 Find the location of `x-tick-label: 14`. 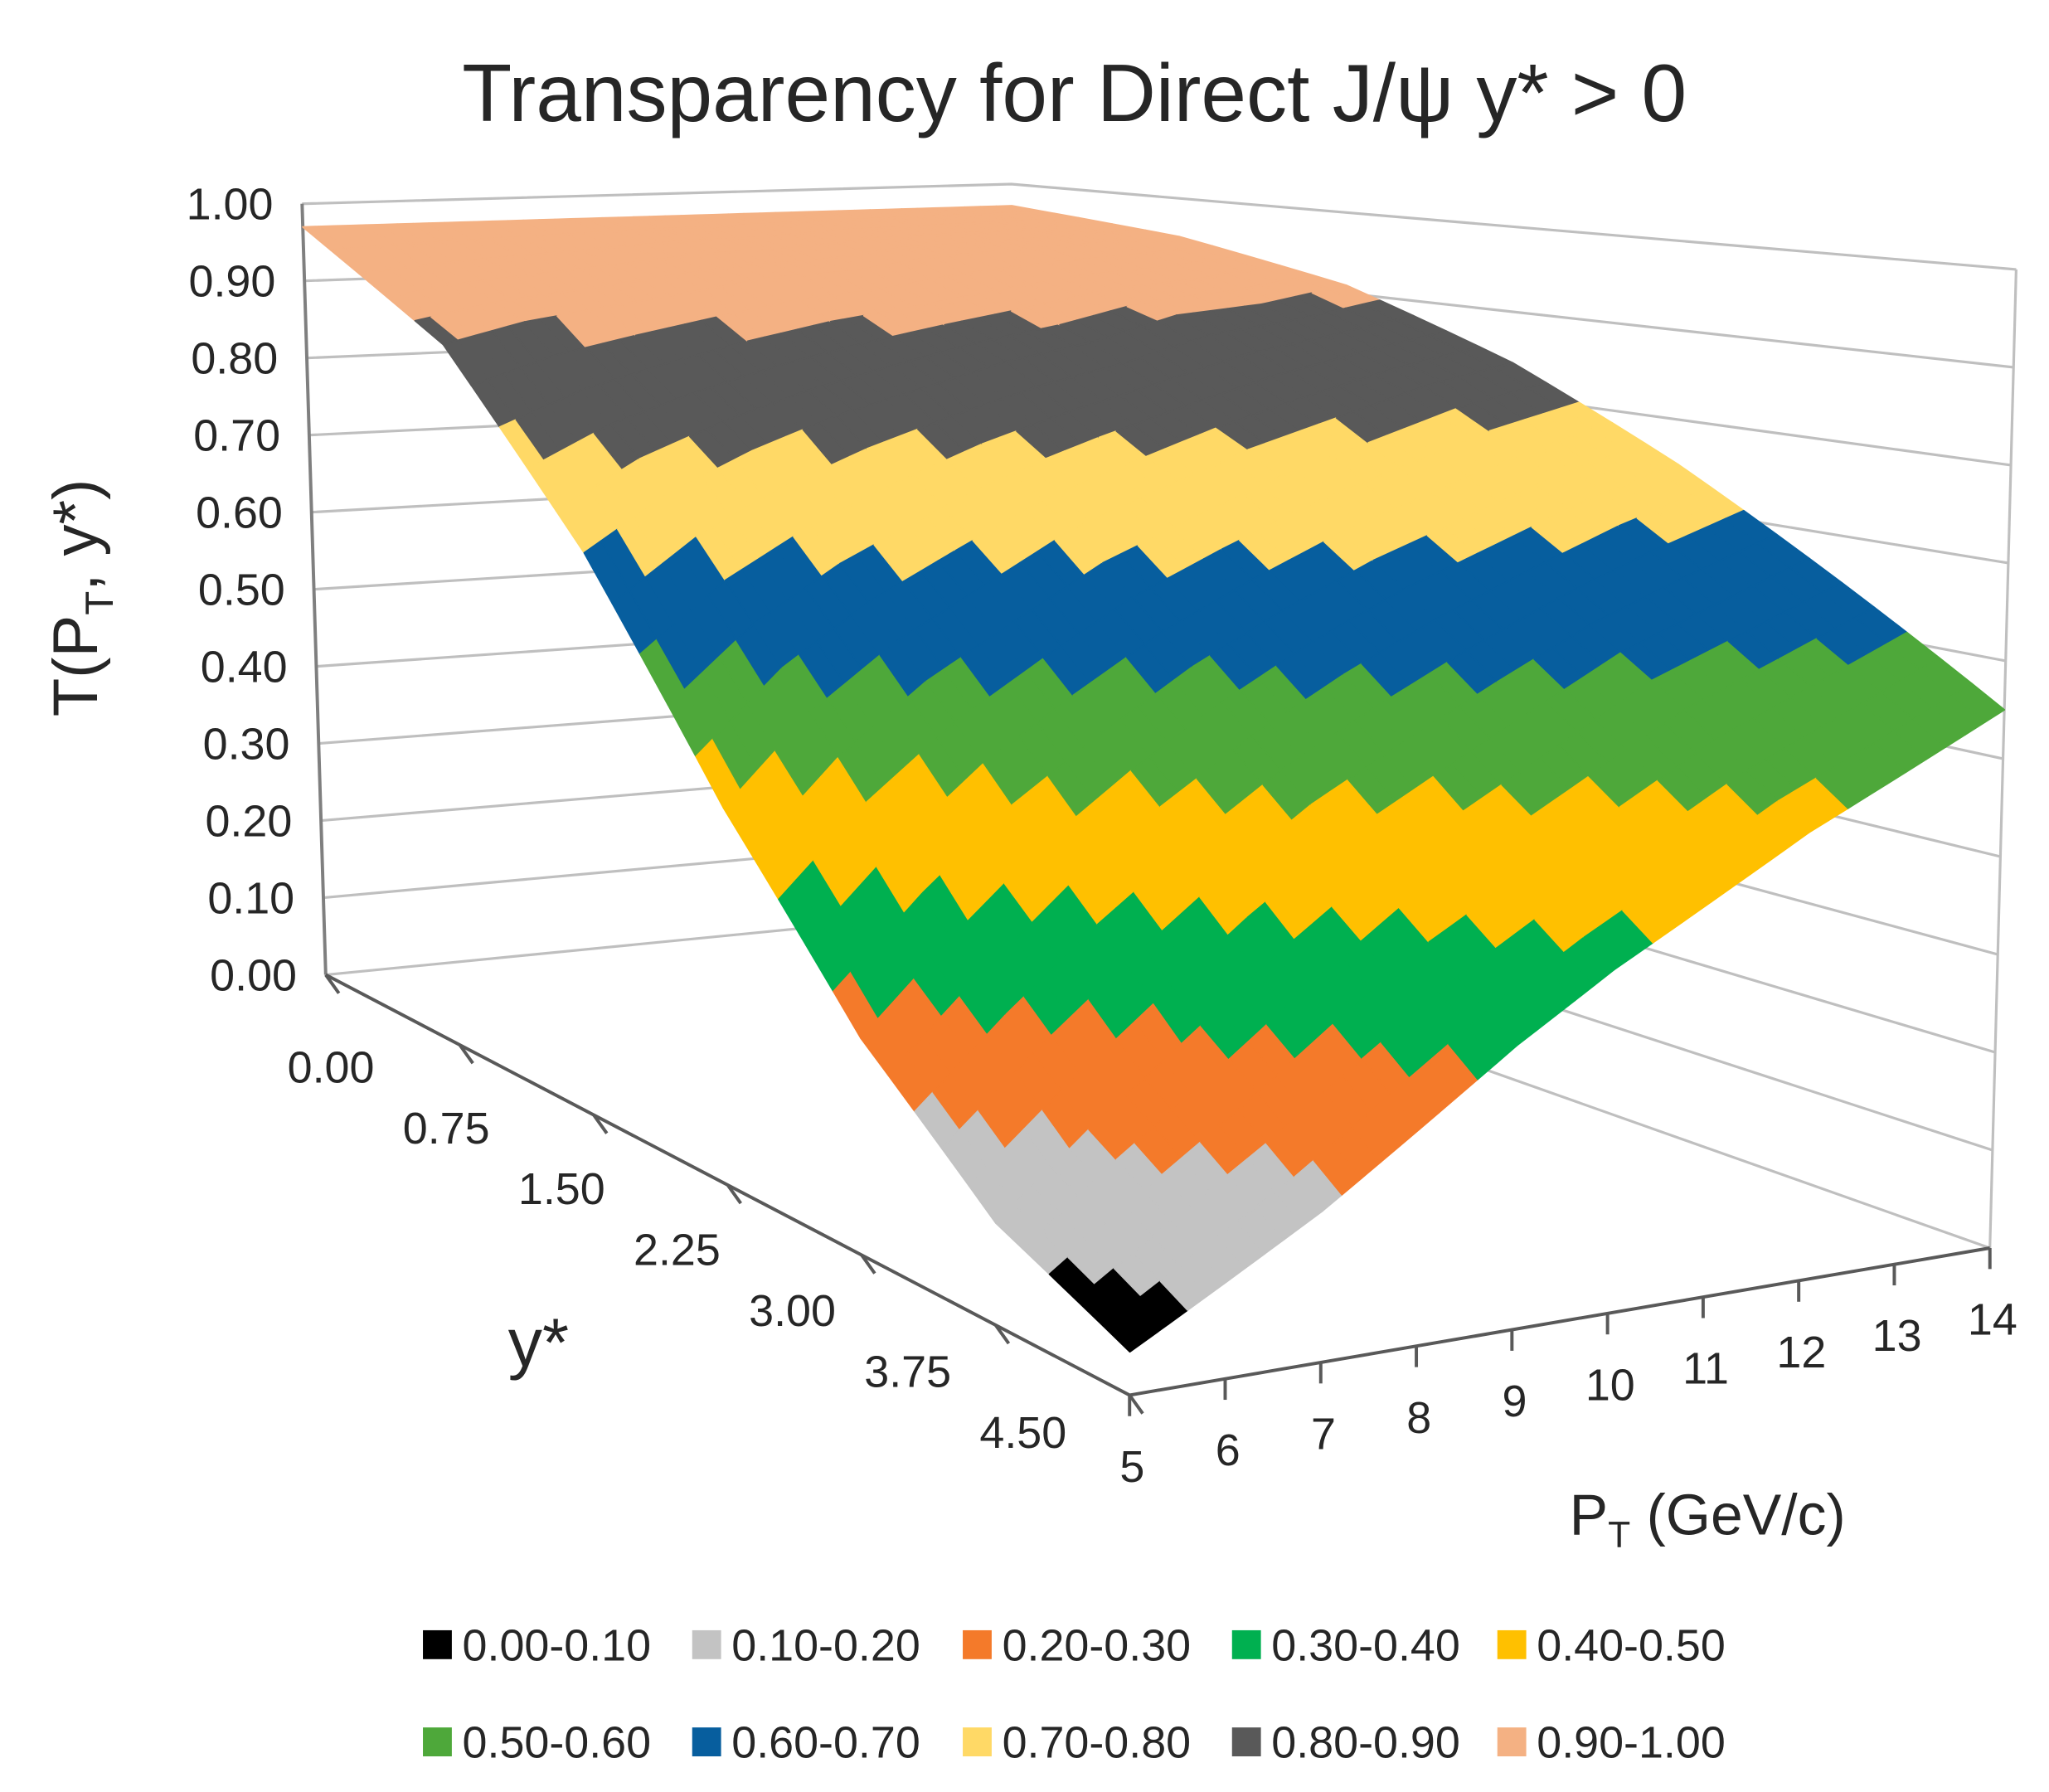

x-tick-label: 14 is located at coordinates (1992, 1320).